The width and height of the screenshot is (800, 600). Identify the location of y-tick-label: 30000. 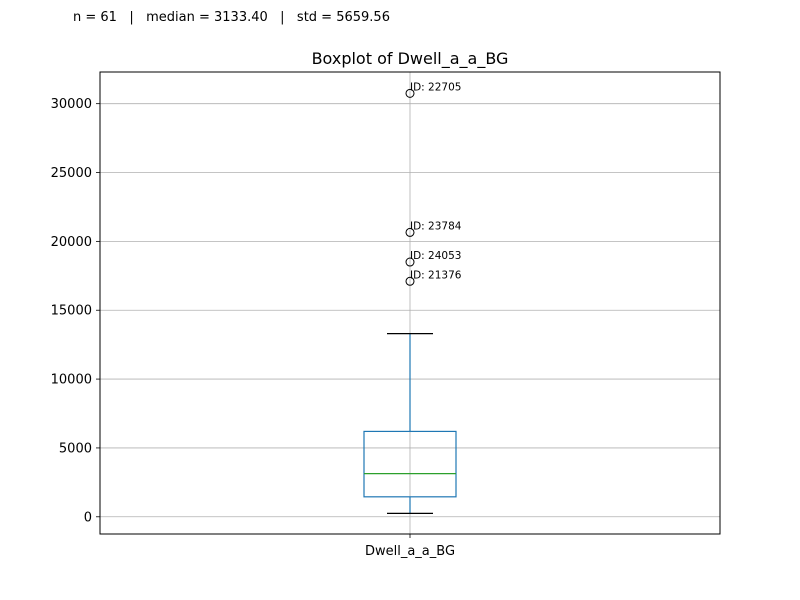
(71, 104).